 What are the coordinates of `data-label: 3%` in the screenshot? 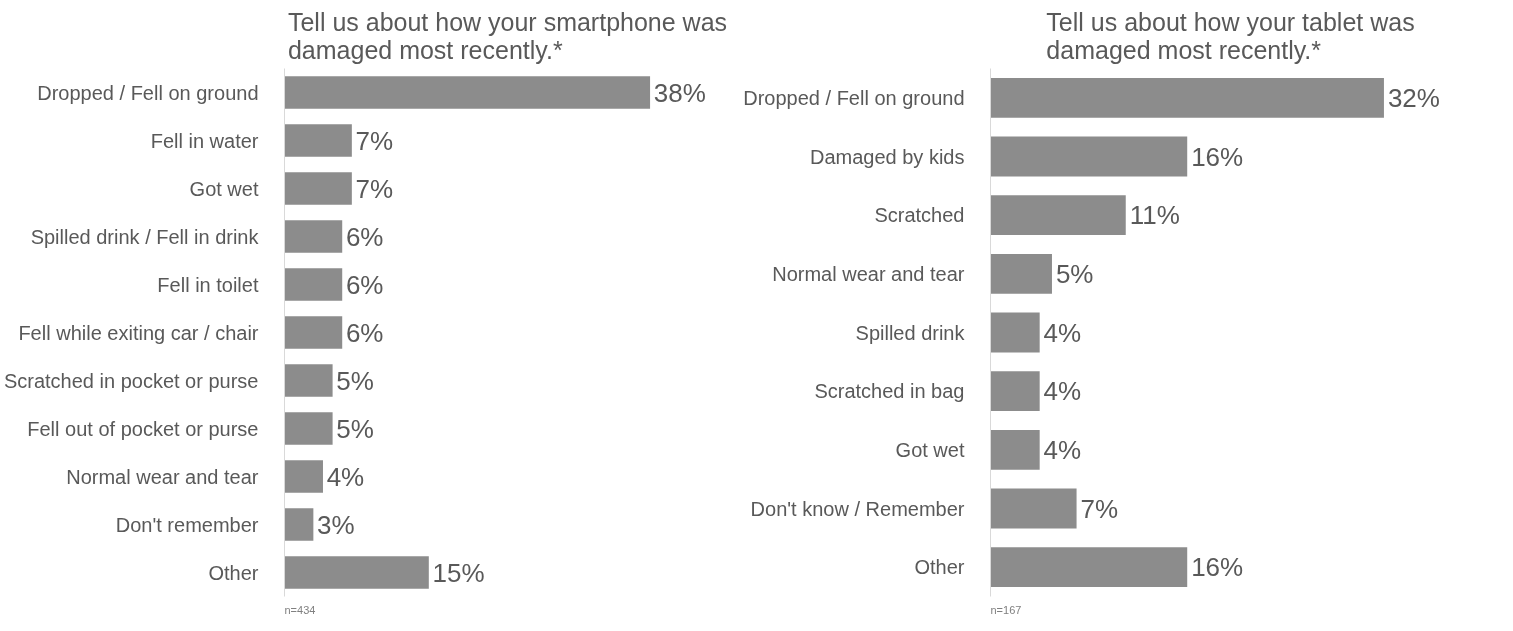 It's located at (336, 524).